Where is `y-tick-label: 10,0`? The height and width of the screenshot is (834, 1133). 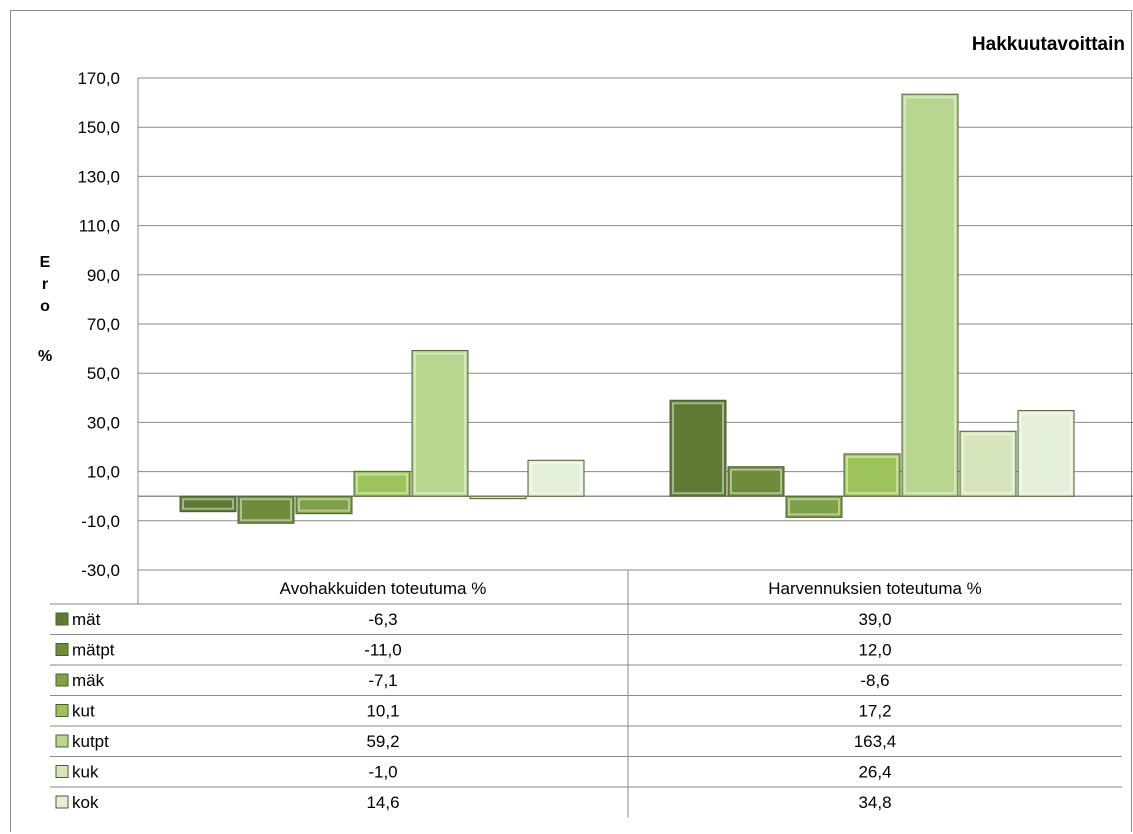 y-tick-label: 10,0 is located at coordinates (103, 472).